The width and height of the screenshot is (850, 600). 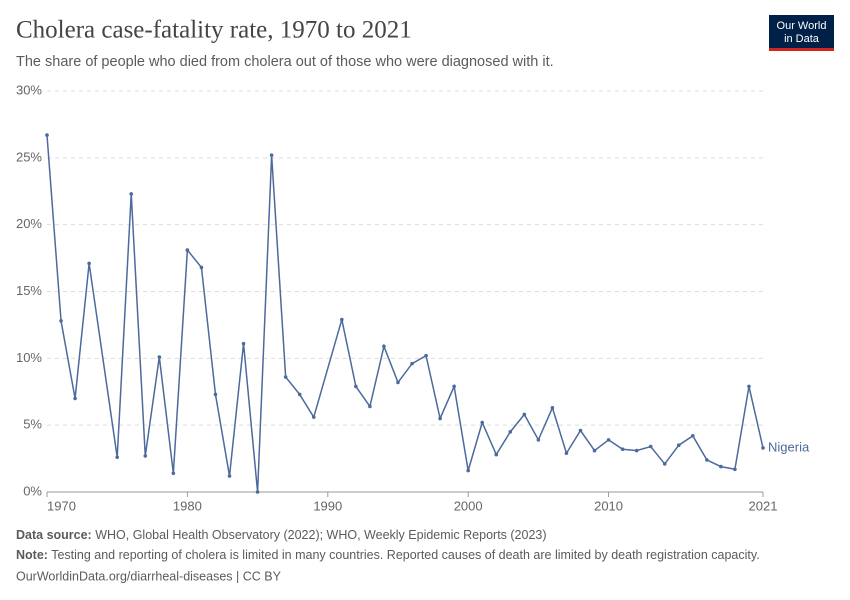 I want to click on y-tick-label: 30%, so click(x=29, y=89).